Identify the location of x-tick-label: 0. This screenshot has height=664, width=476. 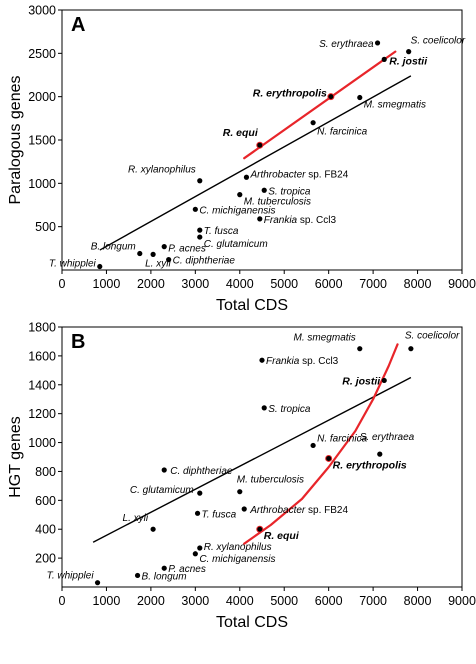
(62, 601).